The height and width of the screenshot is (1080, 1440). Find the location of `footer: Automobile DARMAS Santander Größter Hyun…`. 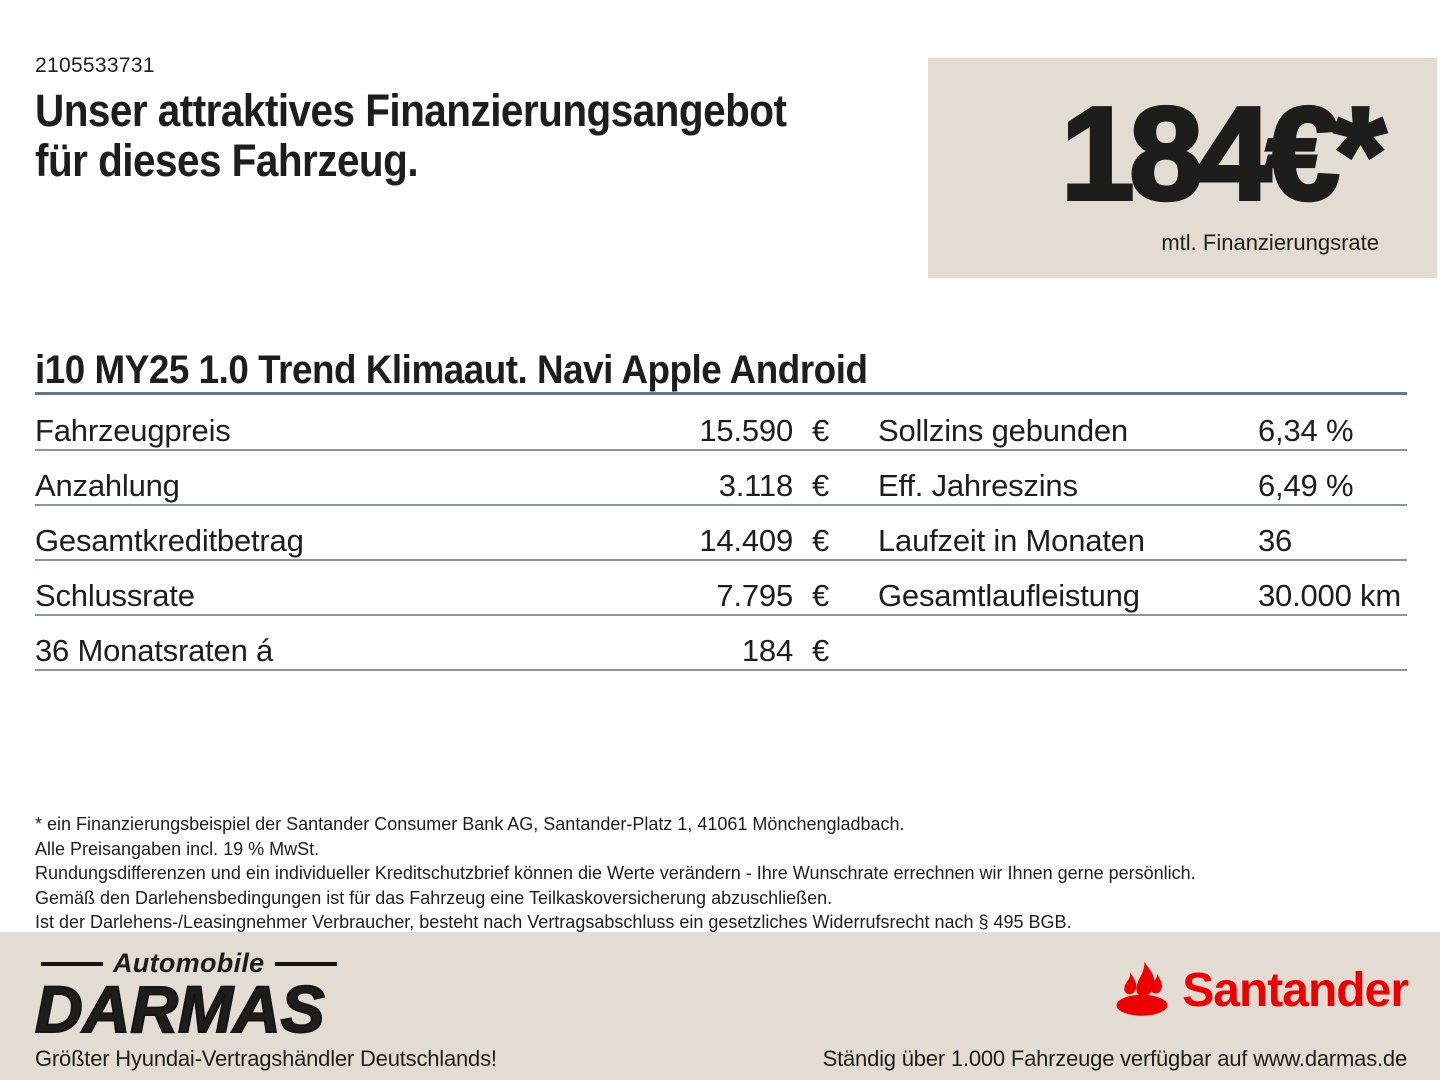

footer: Automobile DARMAS Santander Größter Hyun… is located at coordinates (720, 1006).